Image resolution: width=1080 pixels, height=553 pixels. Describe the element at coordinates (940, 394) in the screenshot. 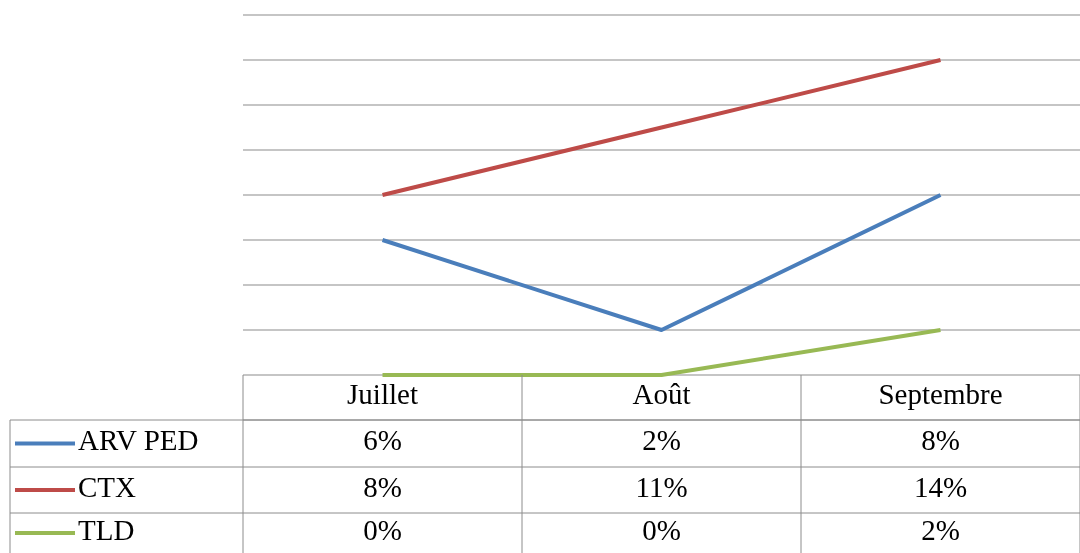

I see `x-tick-label: Septembre` at that location.